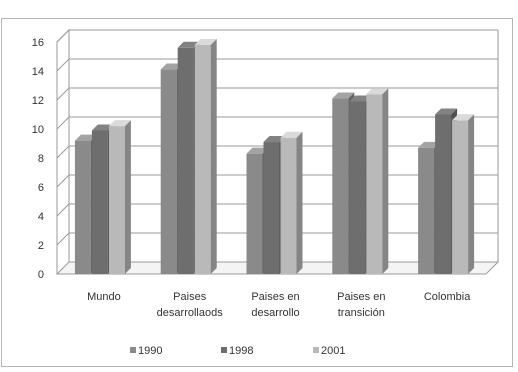 This screenshot has width=518, height=372. I want to click on legend-label: 2001, so click(333, 351).